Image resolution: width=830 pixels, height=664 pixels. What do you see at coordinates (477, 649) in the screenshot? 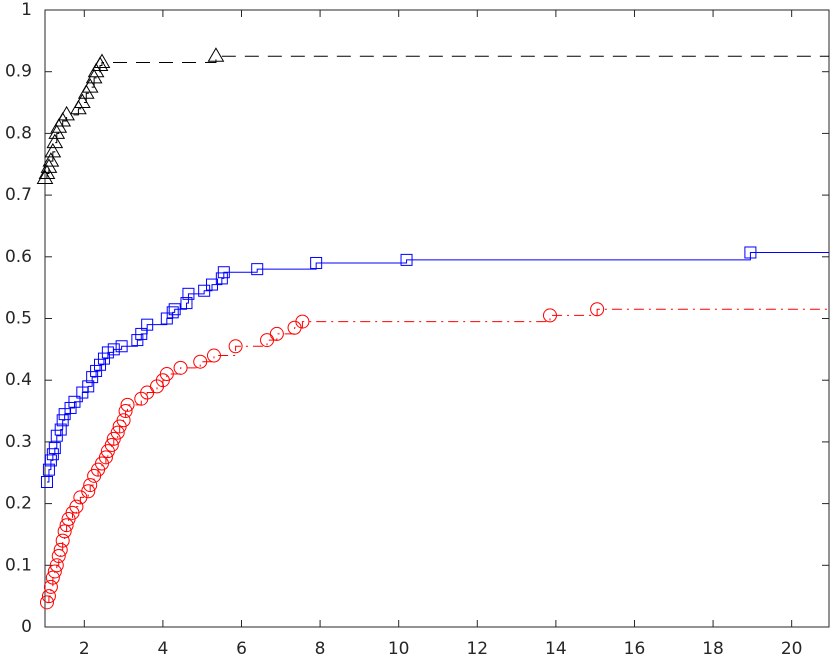
I see `x-tick-label: 12` at bounding box center [477, 649].